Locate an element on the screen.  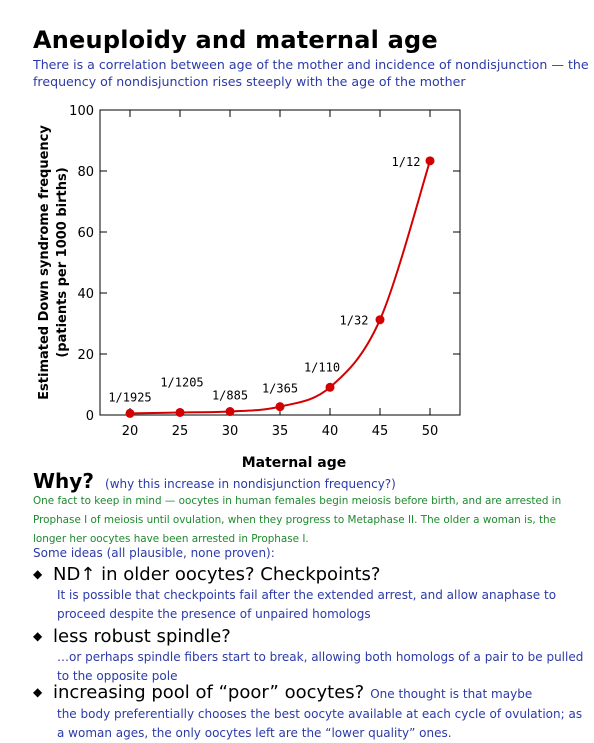
x-tick-label: 50 is located at coordinates (430, 431).